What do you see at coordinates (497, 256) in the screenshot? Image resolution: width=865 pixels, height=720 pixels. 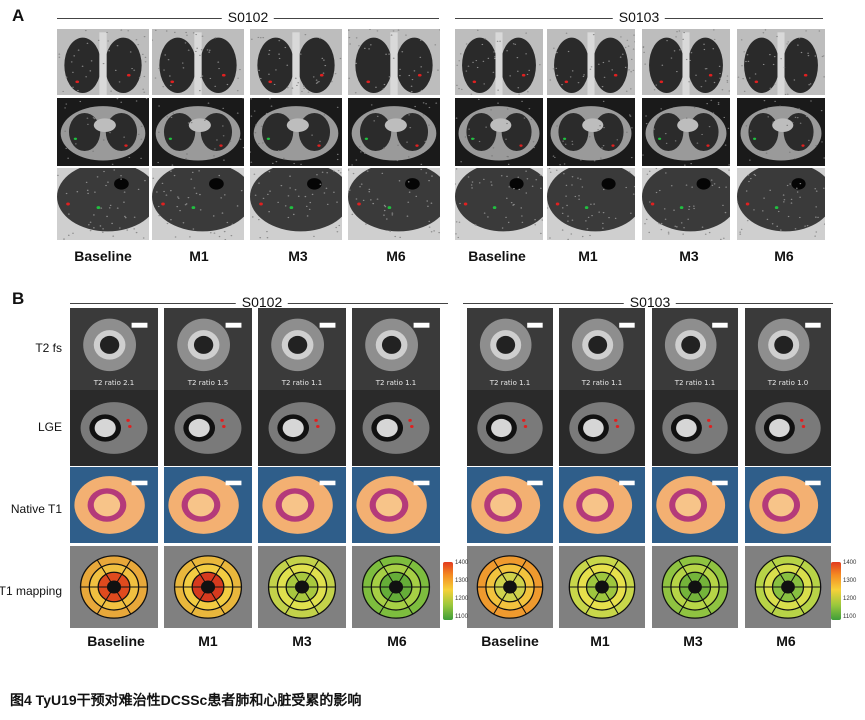 I see `panel-a-tp-baseline-s0103: Baseline` at bounding box center [497, 256].